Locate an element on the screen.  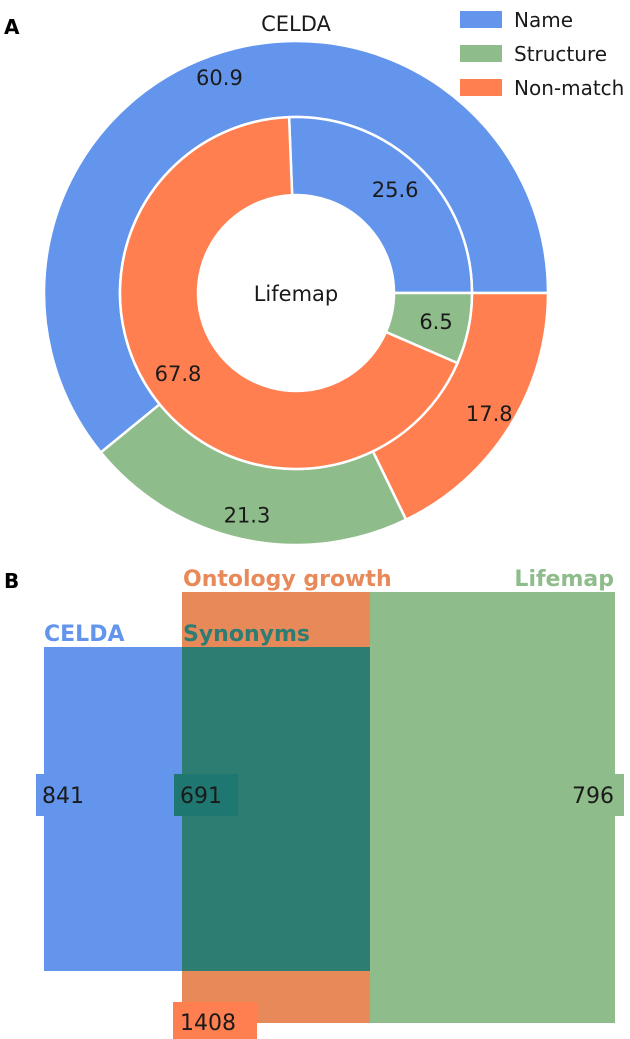
donut-hole is located at coordinates (296, 293).